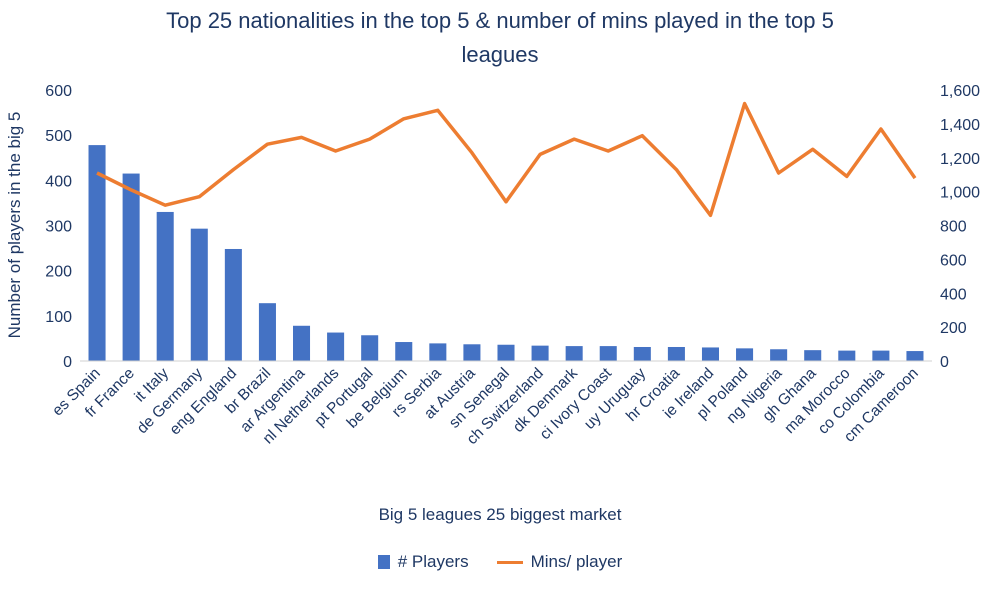 The width and height of the screenshot is (1000, 600). I want to click on right-y-axis: 0 200 400 600 800 1,000 1,200 1,400 1,600, so click(960, 227).